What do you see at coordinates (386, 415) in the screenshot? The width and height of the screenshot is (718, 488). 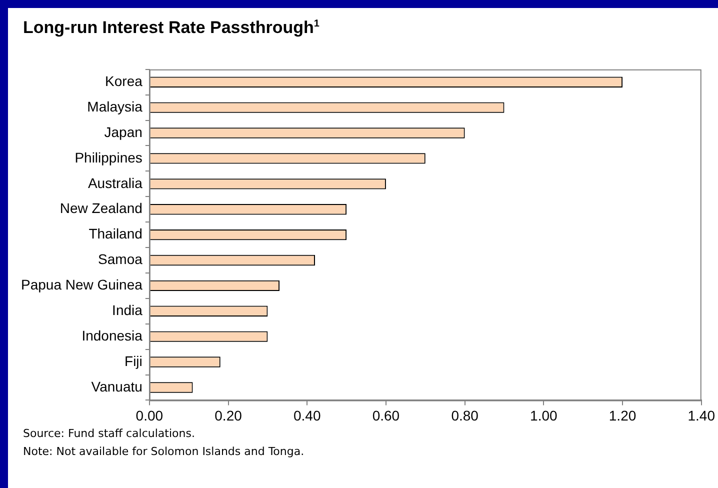 I see `x-tick-label: 0.60` at bounding box center [386, 415].